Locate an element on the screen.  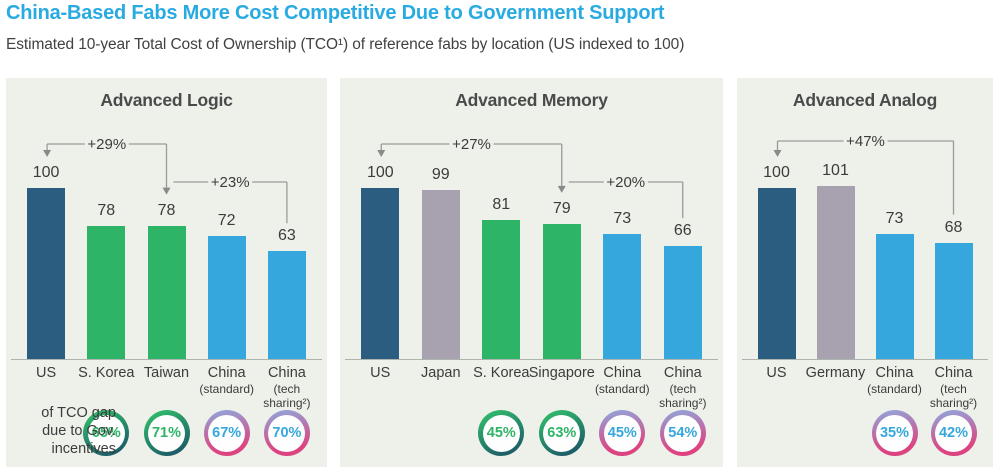
annotation-label: +29% is located at coordinates (106, 144).